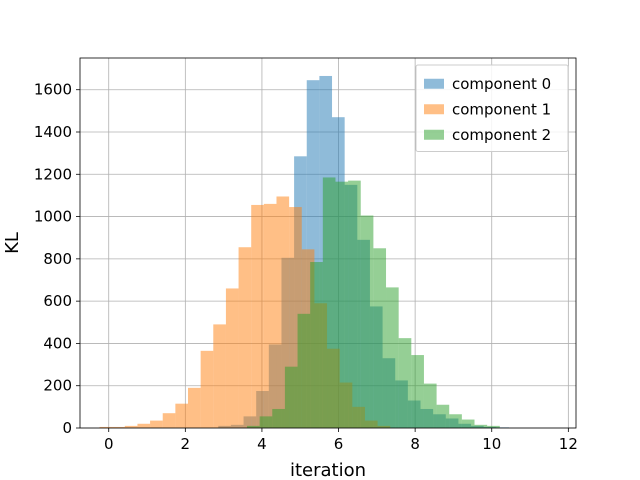 This screenshot has width=640, height=480. I want to click on legend-label: component 2, so click(501, 135).